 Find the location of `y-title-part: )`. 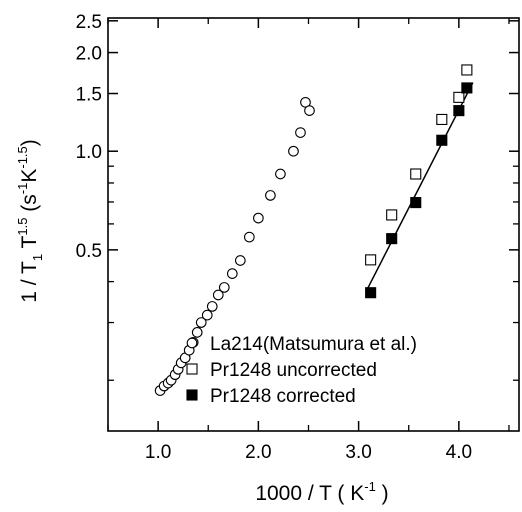

y-title-part: ) is located at coordinates (29, 142).